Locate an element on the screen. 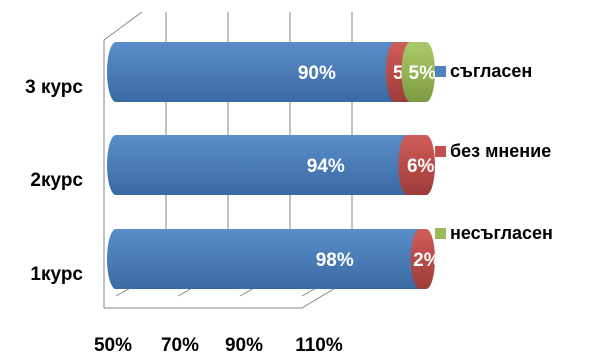 The height and width of the screenshot is (362, 592). data-label: 94% is located at coordinates (326, 166).